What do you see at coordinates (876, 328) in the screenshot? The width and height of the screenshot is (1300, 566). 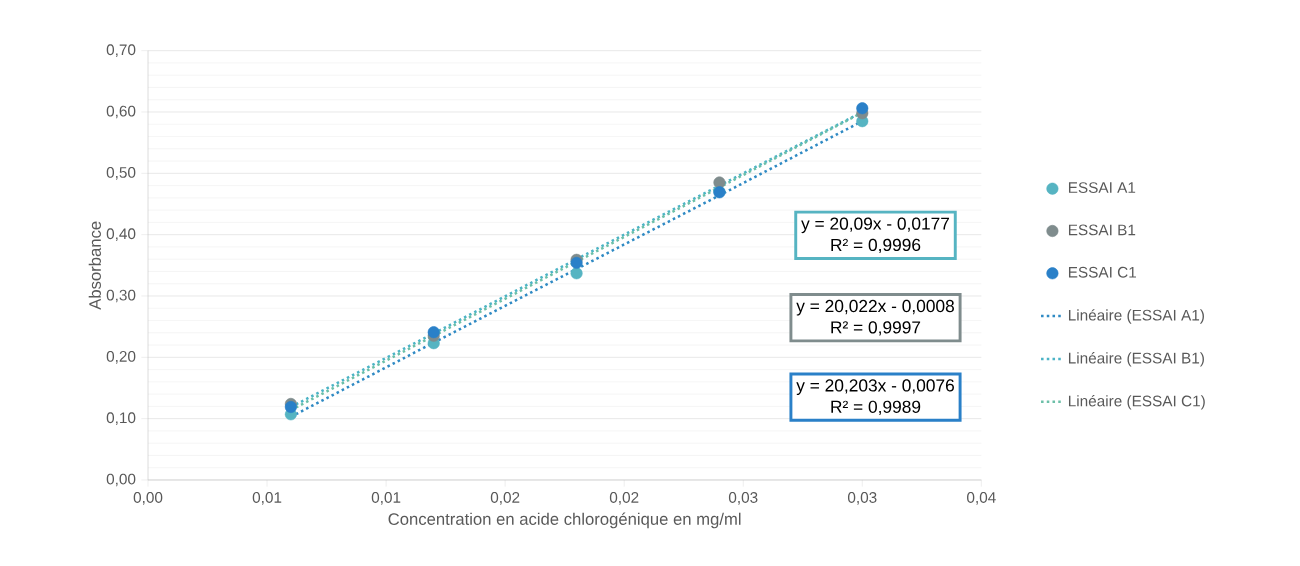 I see `annotation: R² = 0,9997` at bounding box center [876, 328].